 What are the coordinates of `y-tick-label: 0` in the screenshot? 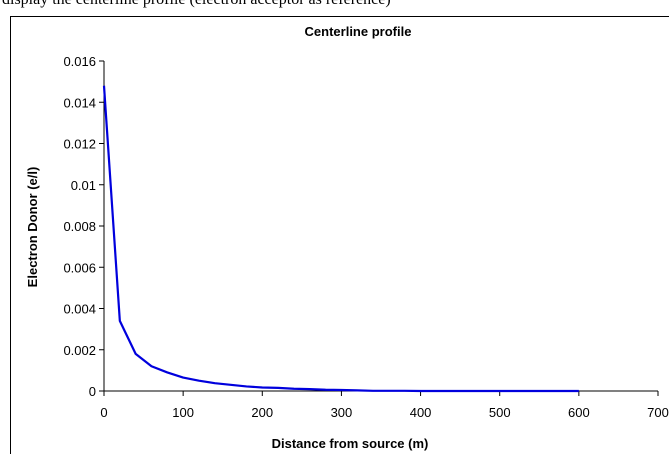 It's located at (92, 391).